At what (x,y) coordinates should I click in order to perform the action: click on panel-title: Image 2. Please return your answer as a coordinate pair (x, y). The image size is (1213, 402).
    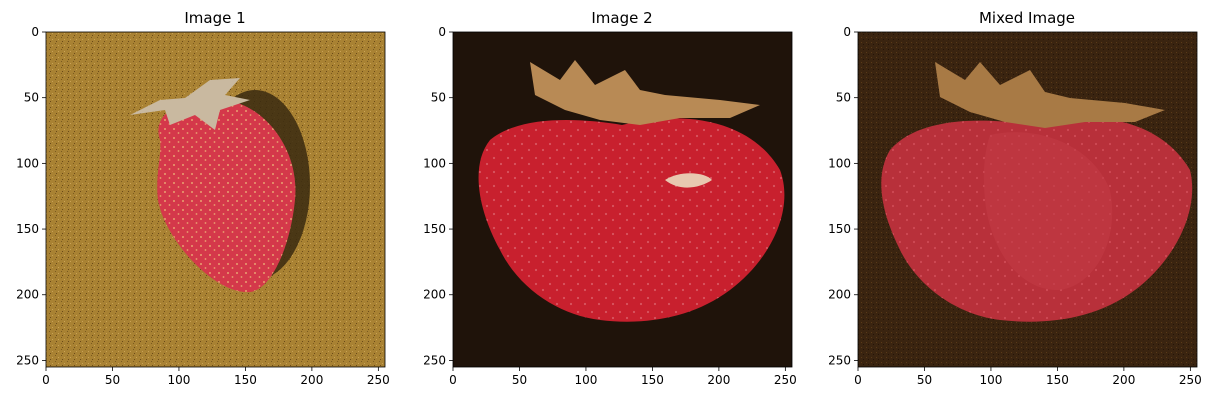
    Looking at the image, I should click on (621, 18).